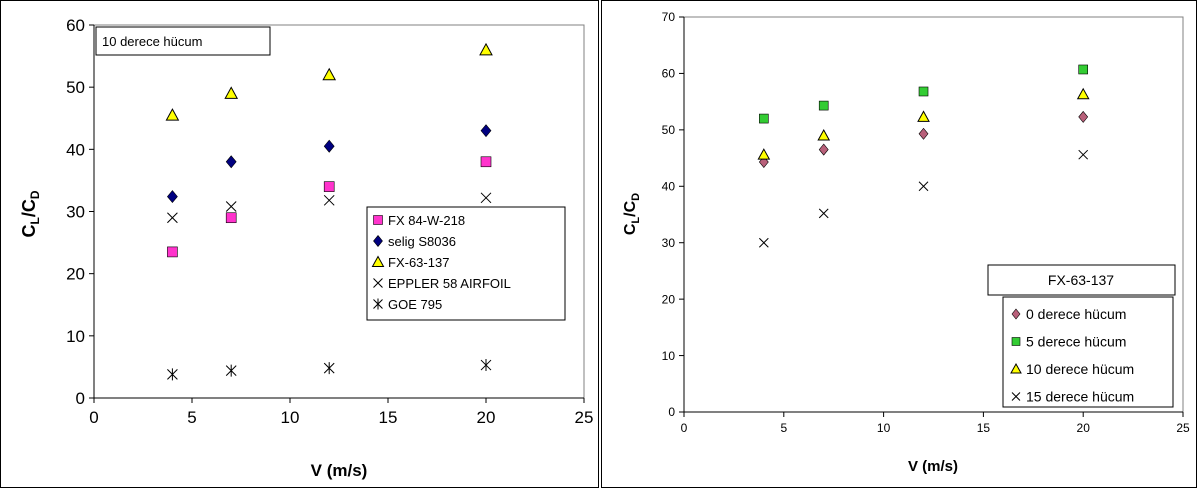 This screenshot has width=1197, height=488. What do you see at coordinates (449, 283) in the screenshot?
I see `legend-label: EPPLER 58 AIRFOIL` at bounding box center [449, 283].